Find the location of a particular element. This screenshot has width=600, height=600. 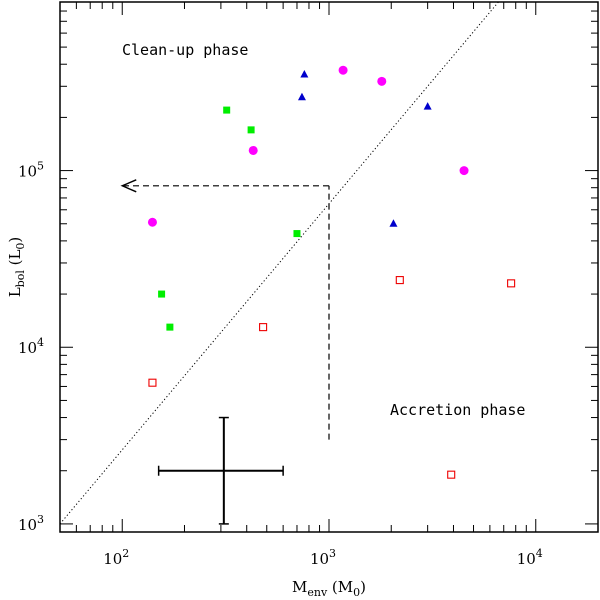

y-tick-label: 10⁵ is located at coordinates (31, 170).